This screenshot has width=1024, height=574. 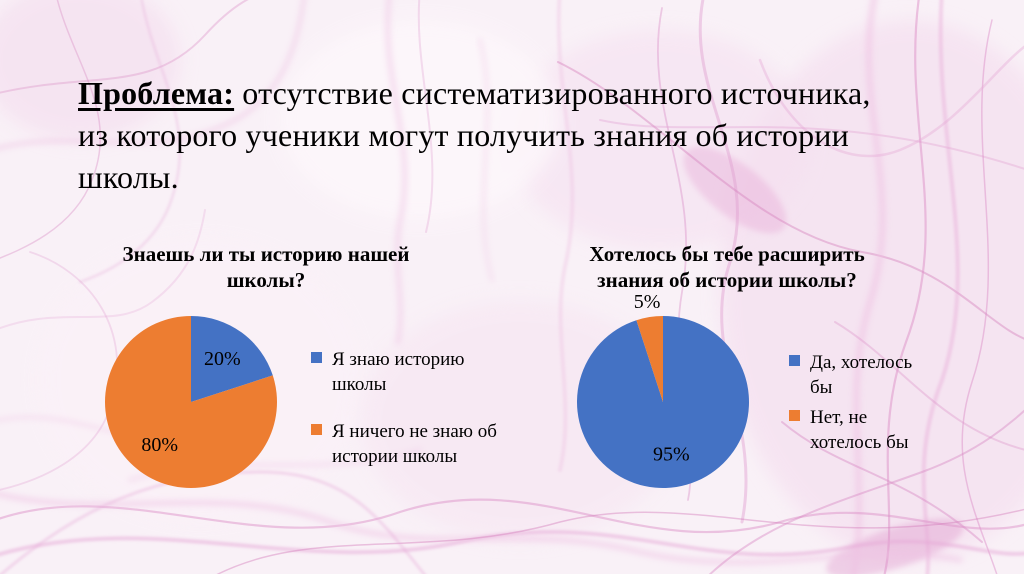 I want to click on legend-item: Да, хотелось бы, so click(x=859, y=375).